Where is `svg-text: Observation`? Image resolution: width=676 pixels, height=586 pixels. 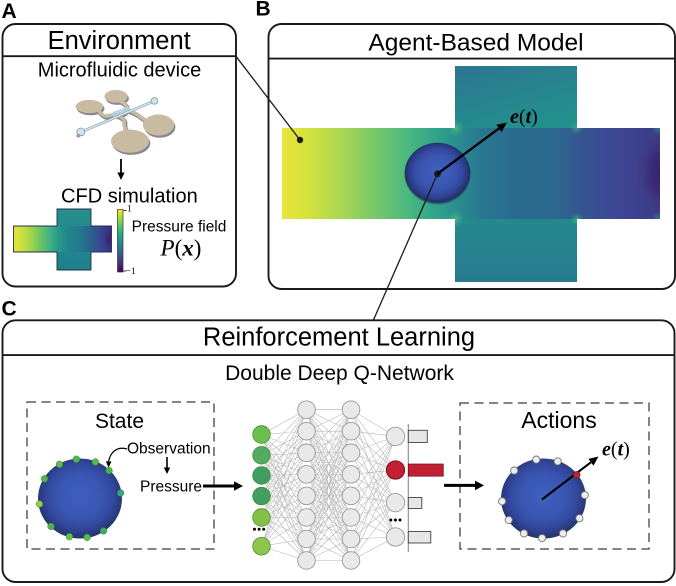 svg-text: Observation is located at coordinates (169, 449).